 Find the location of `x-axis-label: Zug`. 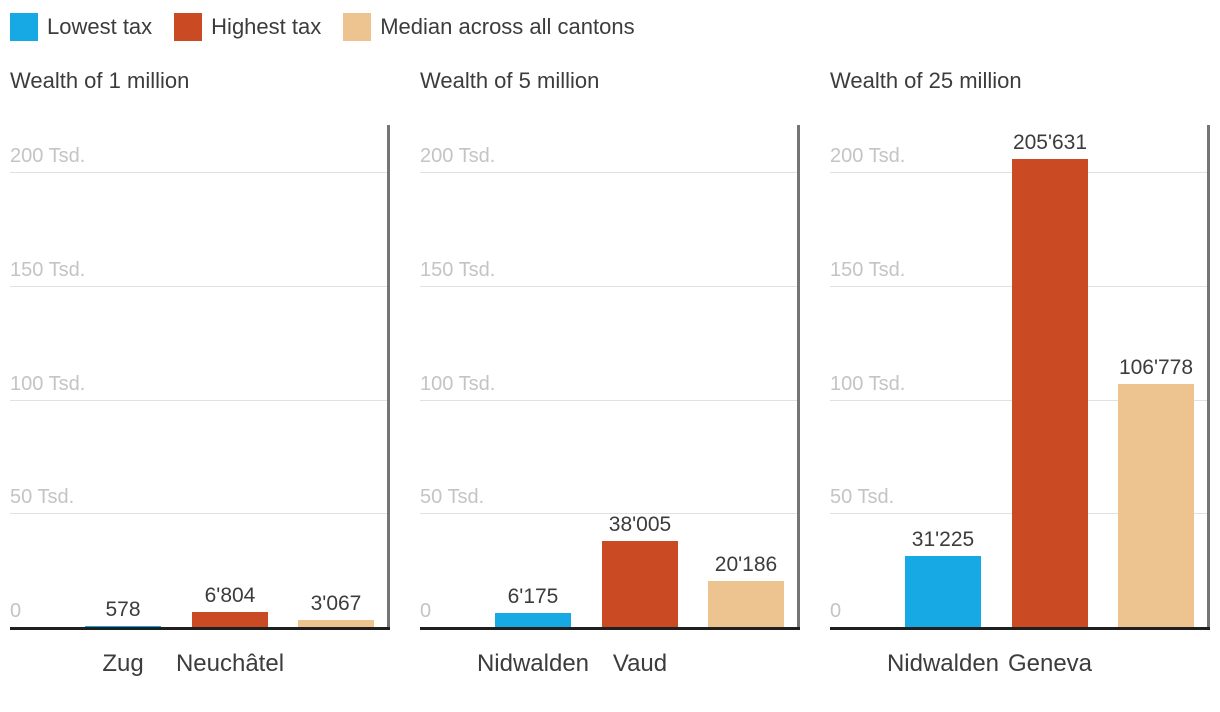

x-axis-label: Zug is located at coordinates (123, 663).